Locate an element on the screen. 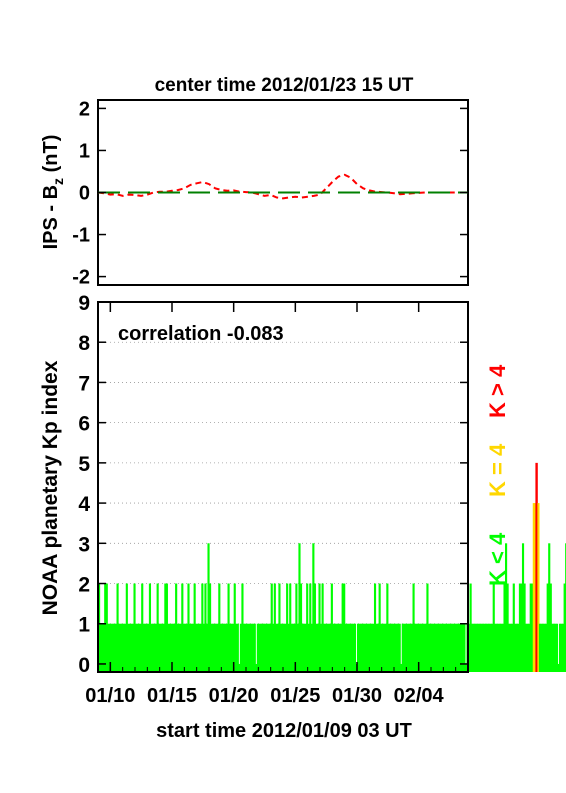 The width and height of the screenshot is (566, 793). top-y-axis-label-unit: (nT) is located at coordinates (51, 156).